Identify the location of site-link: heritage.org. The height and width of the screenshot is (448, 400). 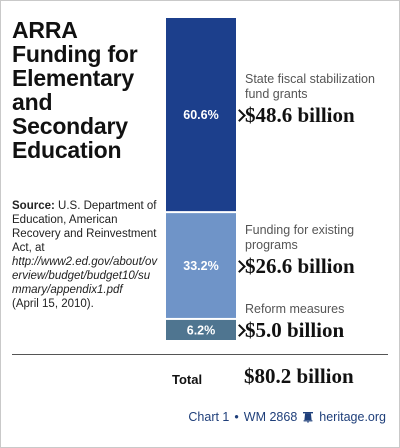
(352, 417).